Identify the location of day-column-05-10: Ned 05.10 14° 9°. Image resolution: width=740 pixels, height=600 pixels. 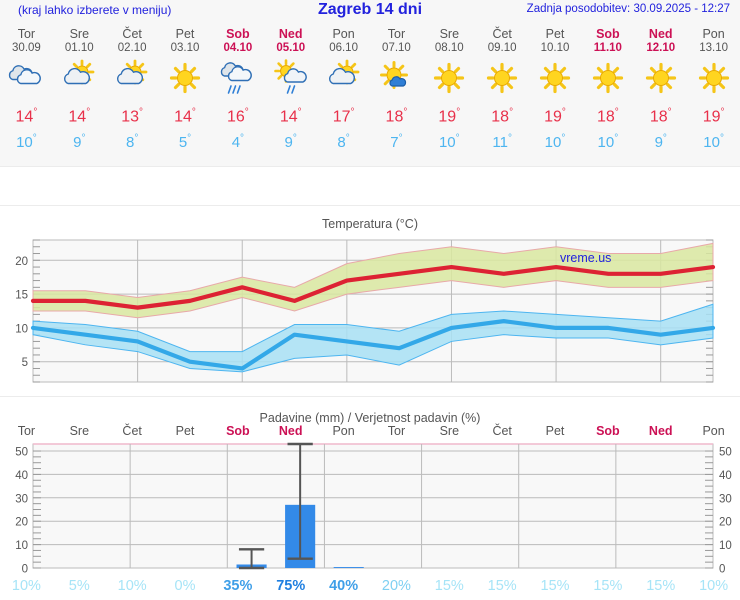
(290, 94).